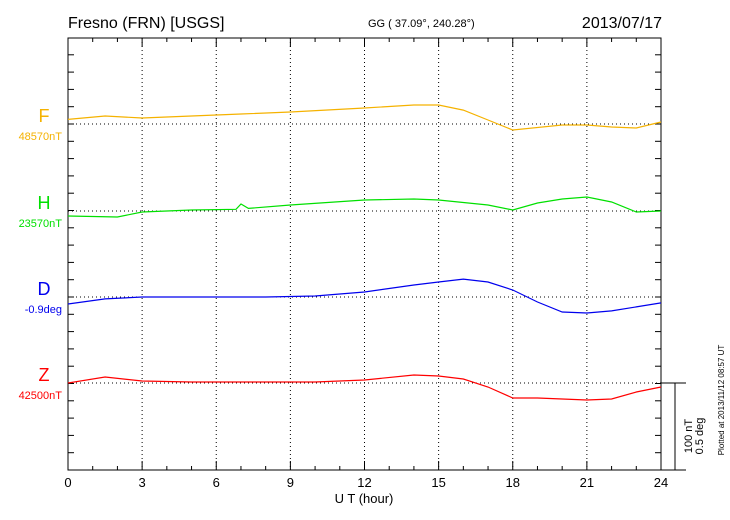 The height and width of the screenshot is (520, 730). What do you see at coordinates (421, 24) in the screenshot?
I see `coords-label: GG ( 37.09°, 240.28°)` at bounding box center [421, 24].